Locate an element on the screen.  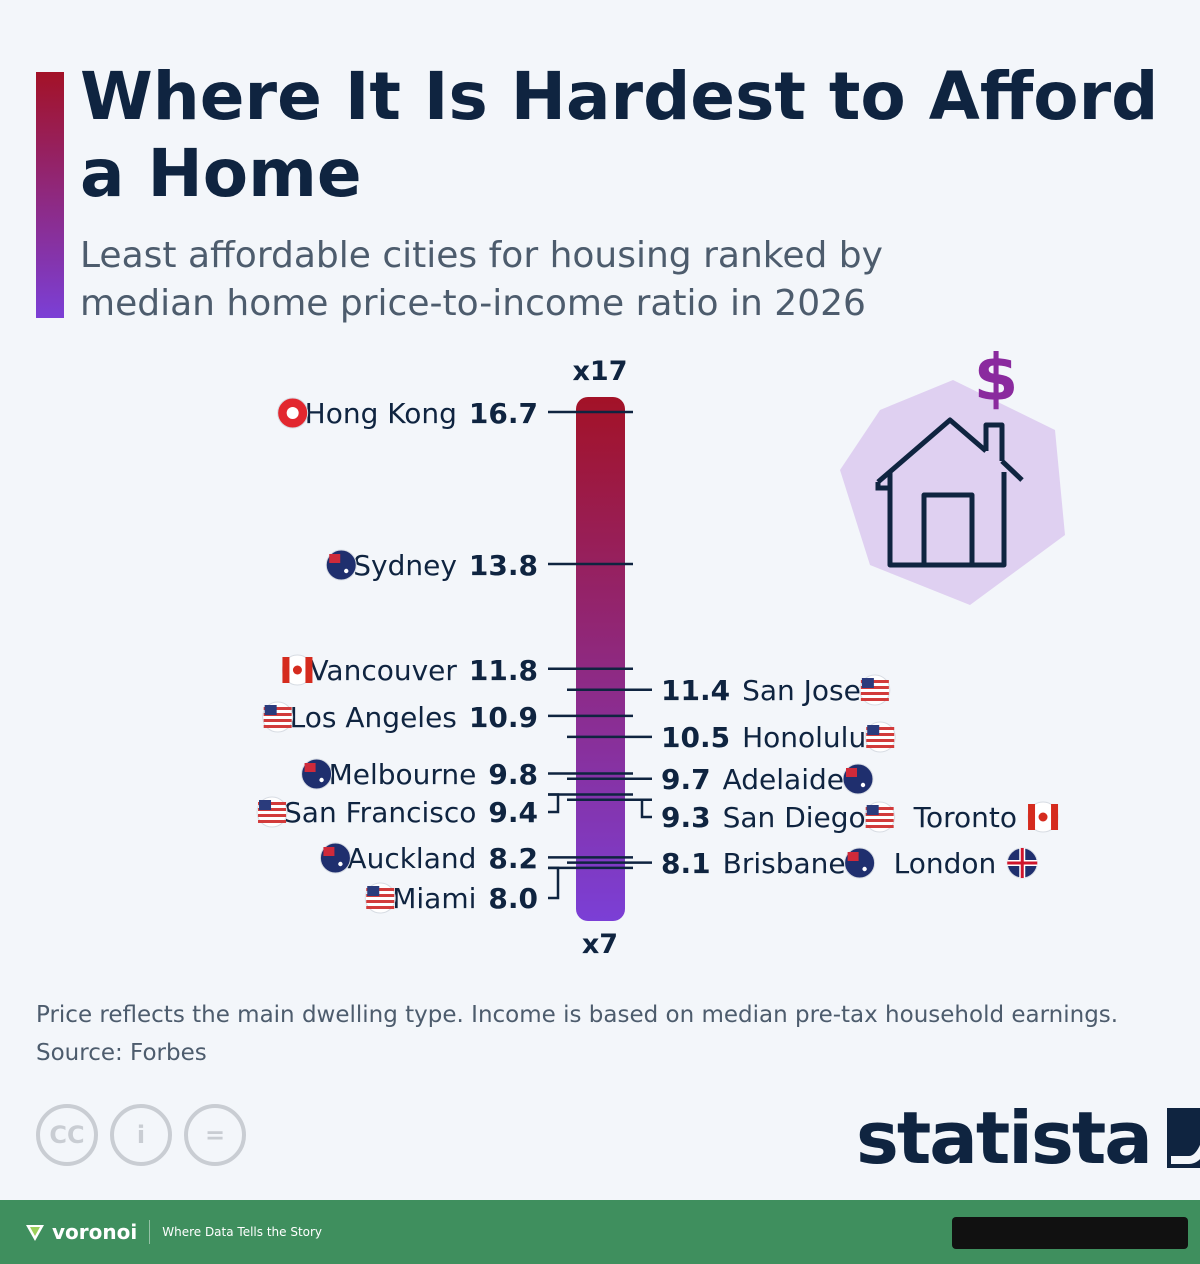
page-title: Where It Is Hardest to Afford a Home is located at coordinates (619, 135).